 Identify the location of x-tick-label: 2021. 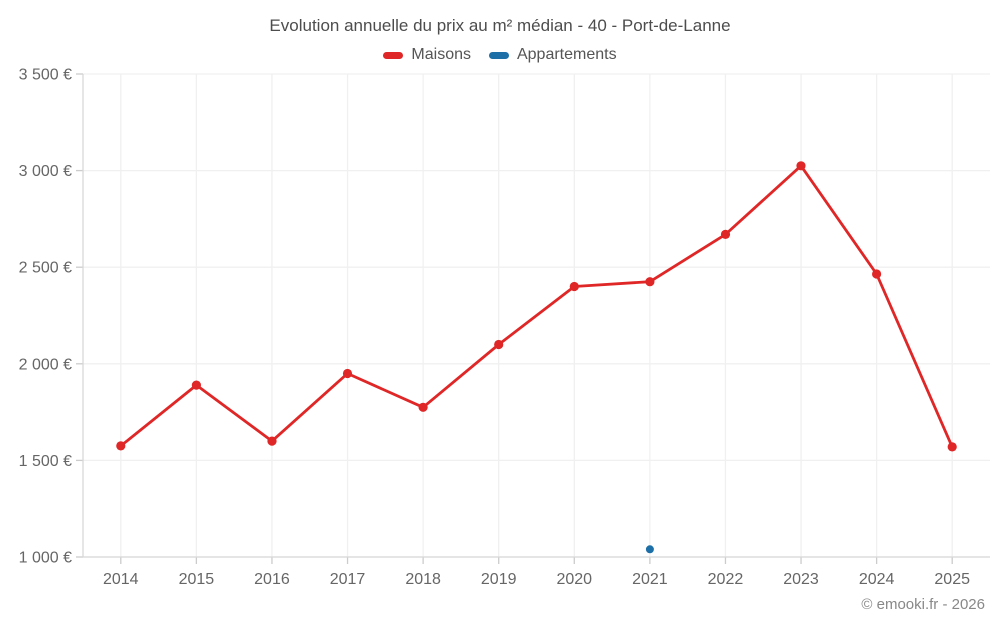
(650, 579).